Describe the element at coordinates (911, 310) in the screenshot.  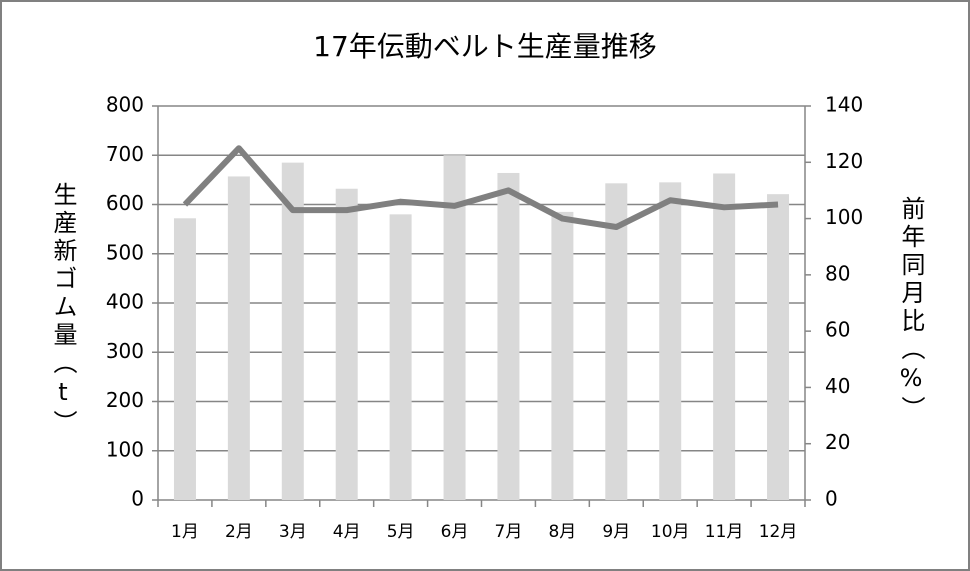
I see `y2-axis-title: 前年同月比（%）` at that location.